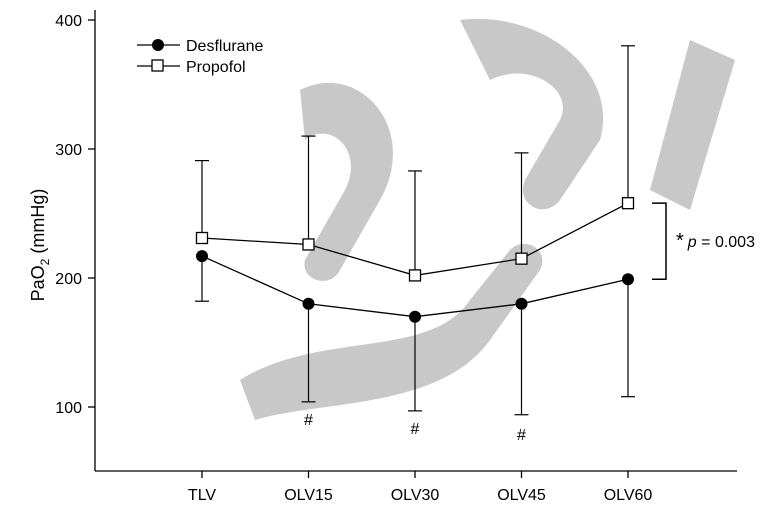  I want to click on point-propofol-olv30, so click(415, 275).